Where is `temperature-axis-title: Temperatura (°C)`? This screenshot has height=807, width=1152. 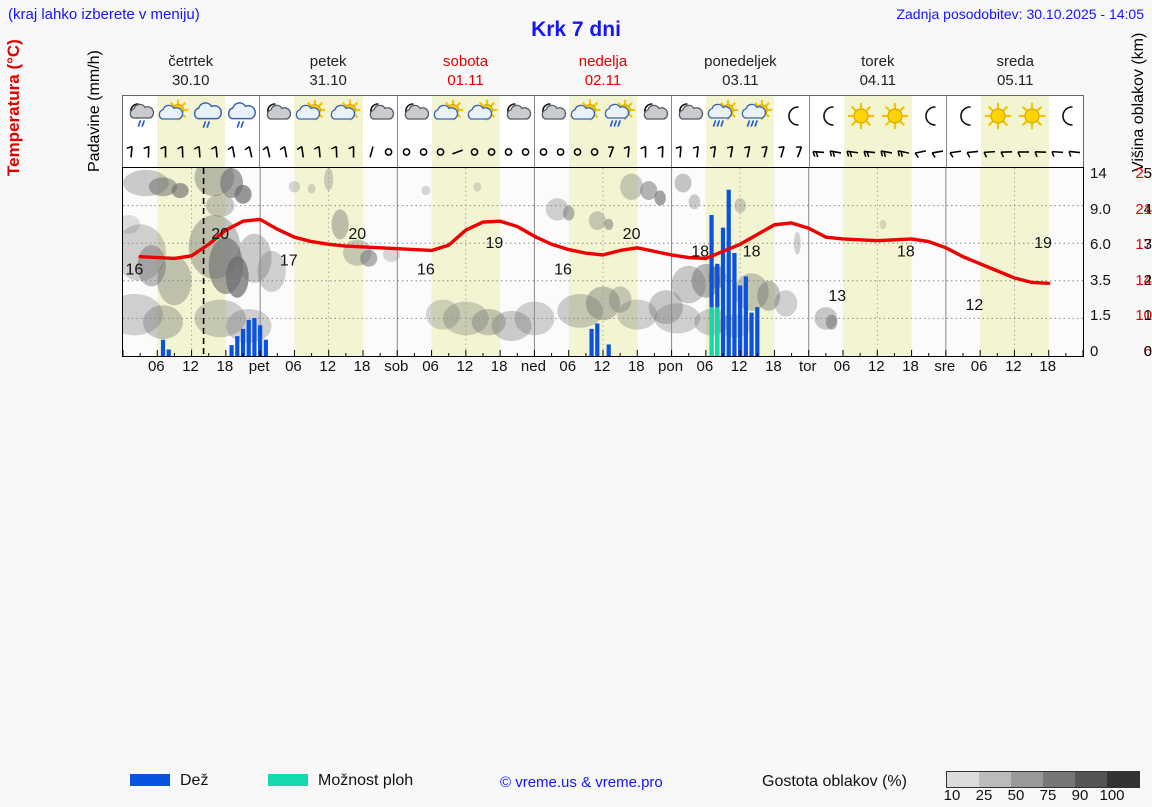 temperature-axis-title: Temperatura (°C) is located at coordinates (14, 88).